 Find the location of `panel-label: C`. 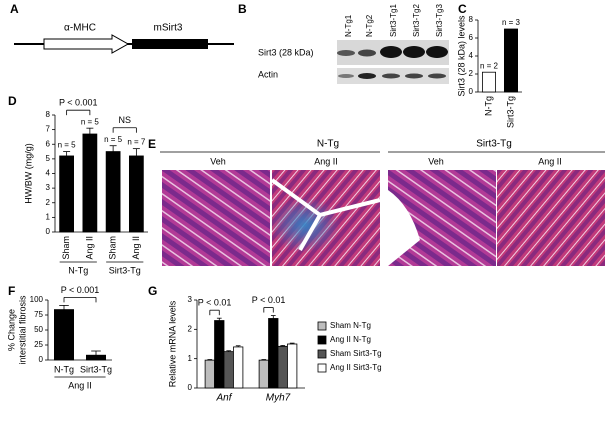

panel-label: C is located at coordinates (462, 9).